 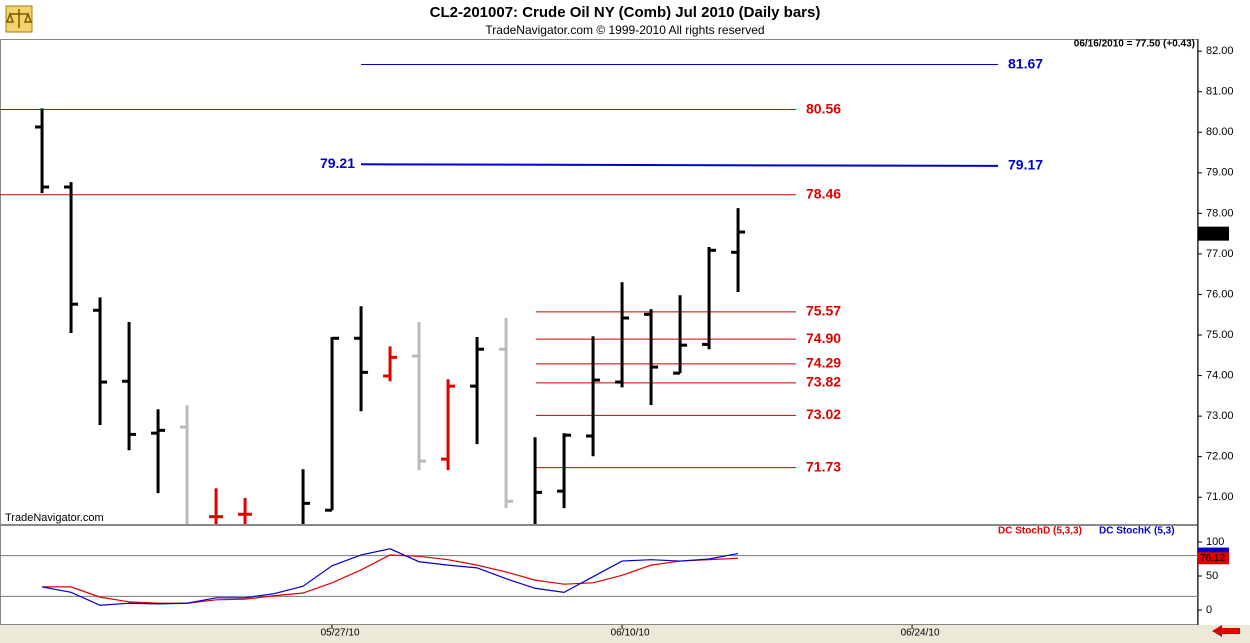 What do you see at coordinates (340, 633) in the screenshot?
I see `x-tick-label: 05/27/10` at bounding box center [340, 633].